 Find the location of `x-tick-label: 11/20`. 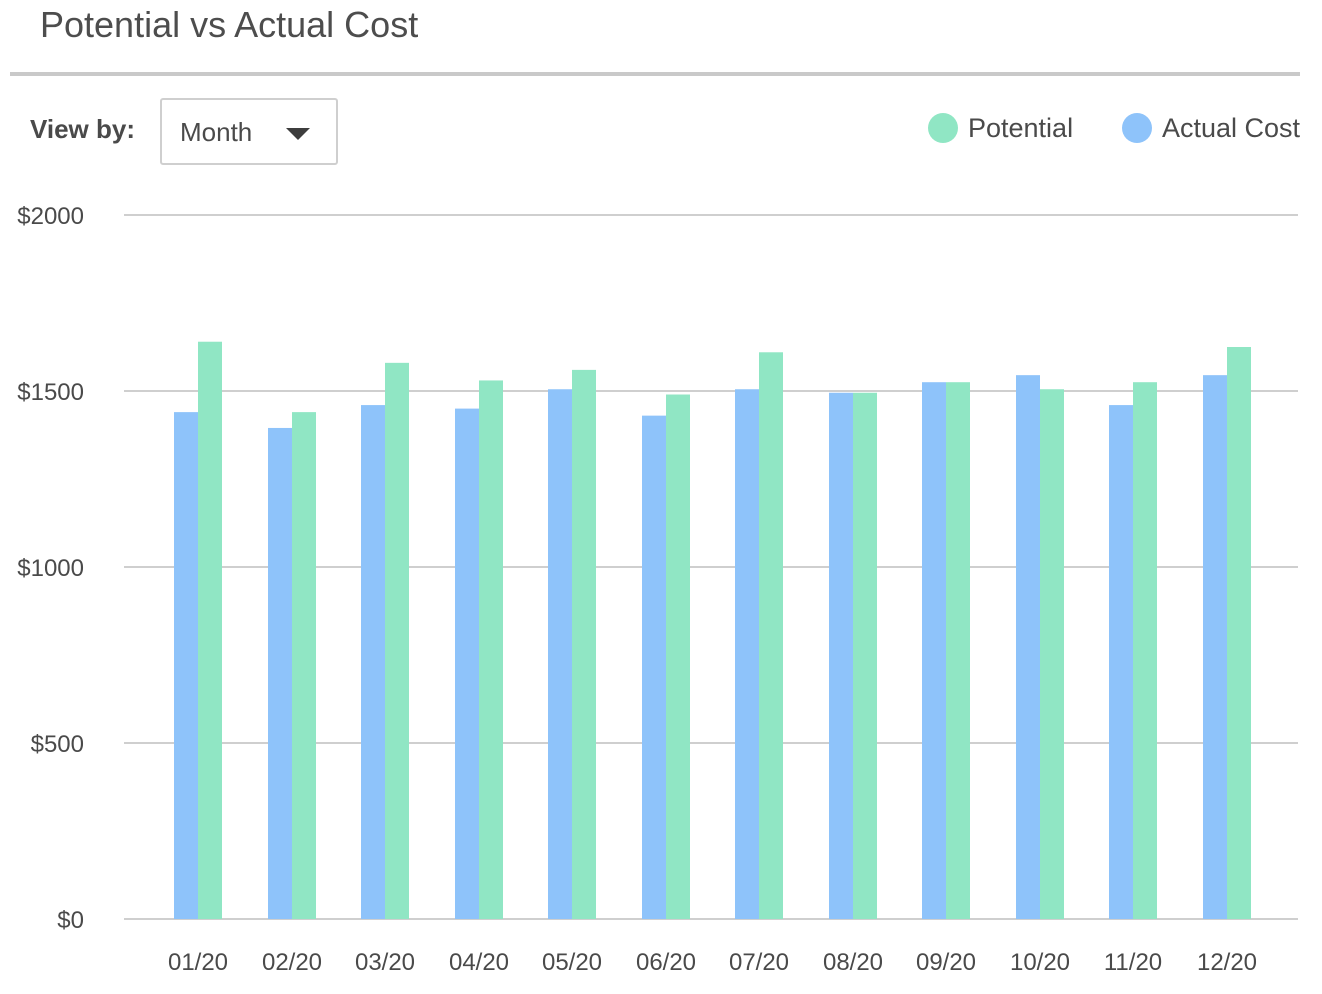

x-tick-label: 11/20 is located at coordinates (1133, 962).